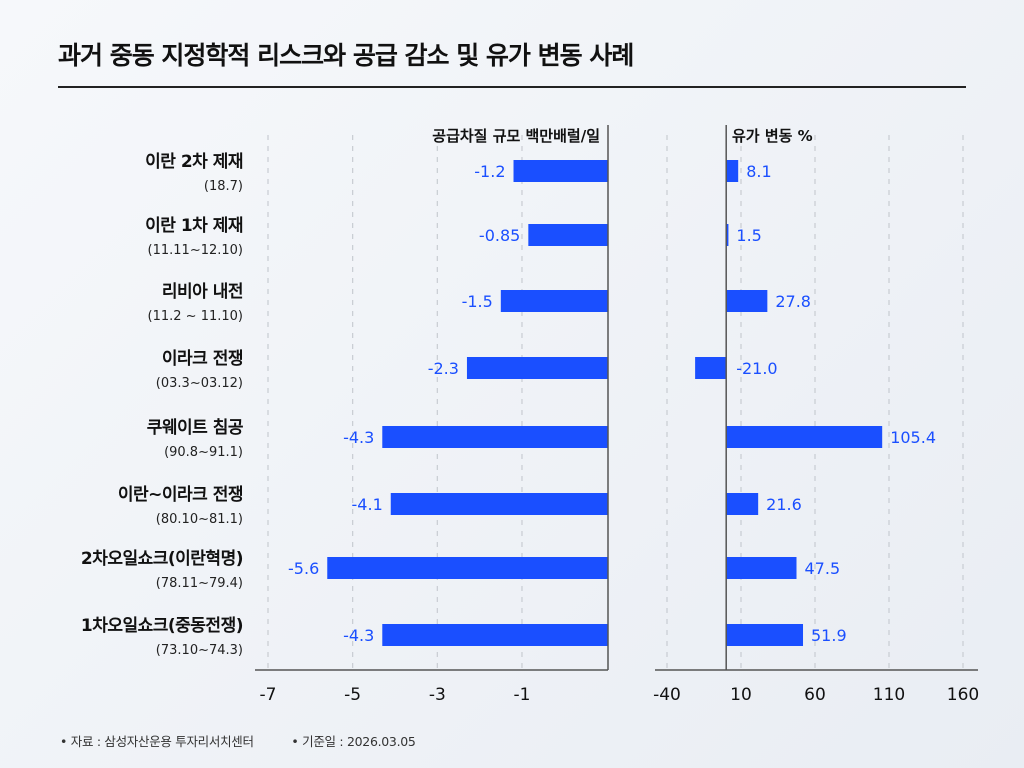 This screenshot has height=768, width=1024. What do you see at coordinates (443, 368) in the screenshot?
I see `data-label: -2.3` at bounding box center [443, 368].